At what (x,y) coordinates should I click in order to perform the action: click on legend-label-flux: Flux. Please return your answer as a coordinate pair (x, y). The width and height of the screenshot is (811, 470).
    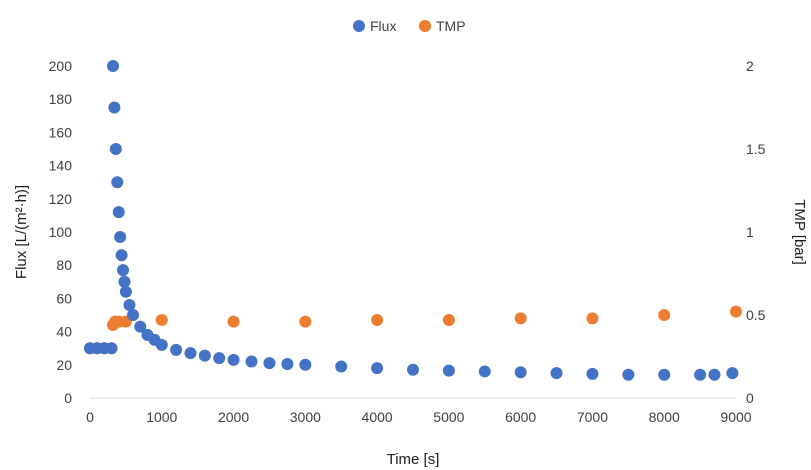
    Looking at the image, I should click on (383, 26).